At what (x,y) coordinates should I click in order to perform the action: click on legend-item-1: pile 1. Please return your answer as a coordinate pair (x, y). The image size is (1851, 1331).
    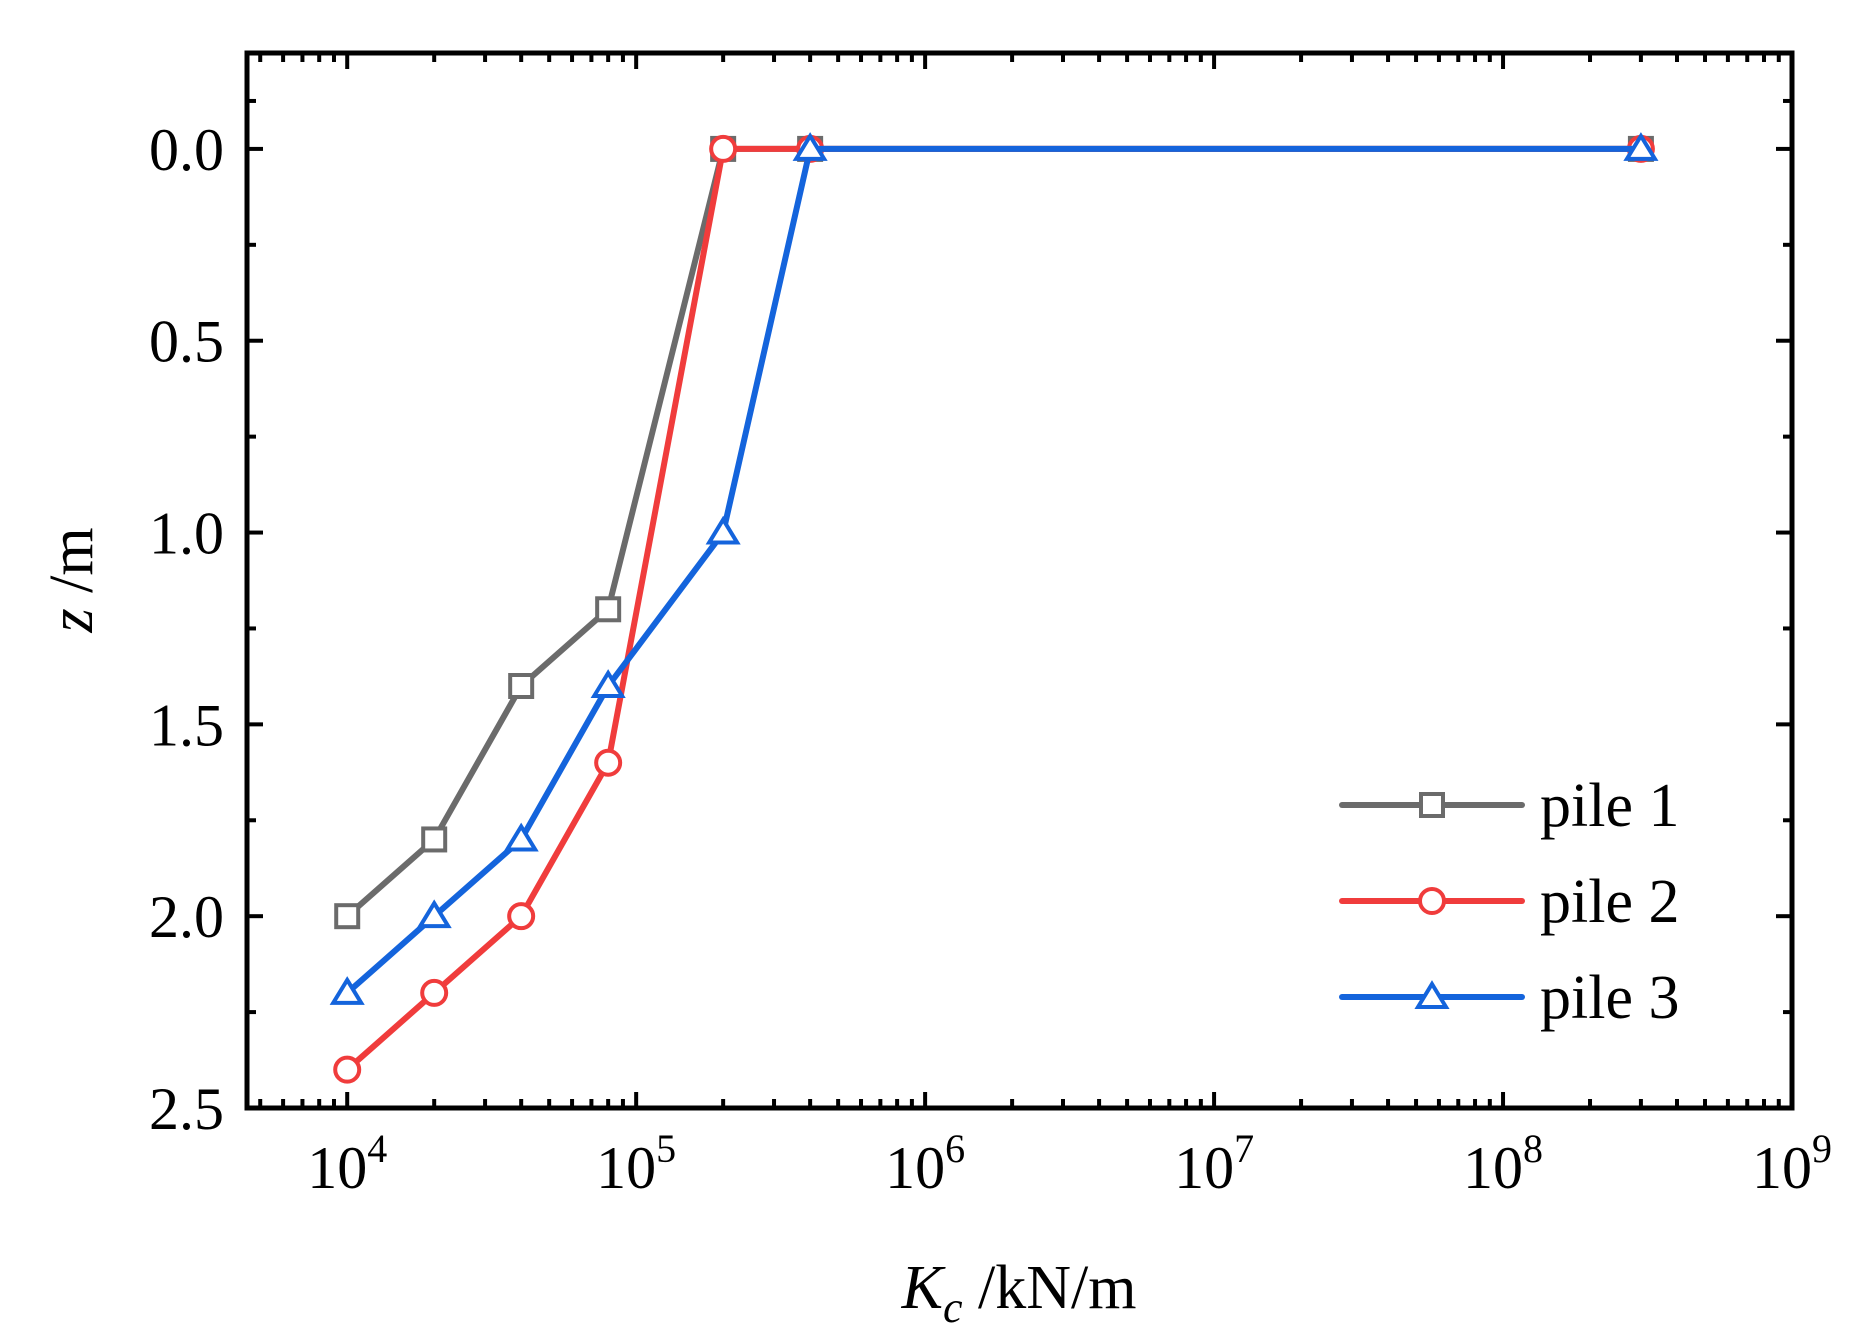
    Looking at the image, I should click on (1509, 806).